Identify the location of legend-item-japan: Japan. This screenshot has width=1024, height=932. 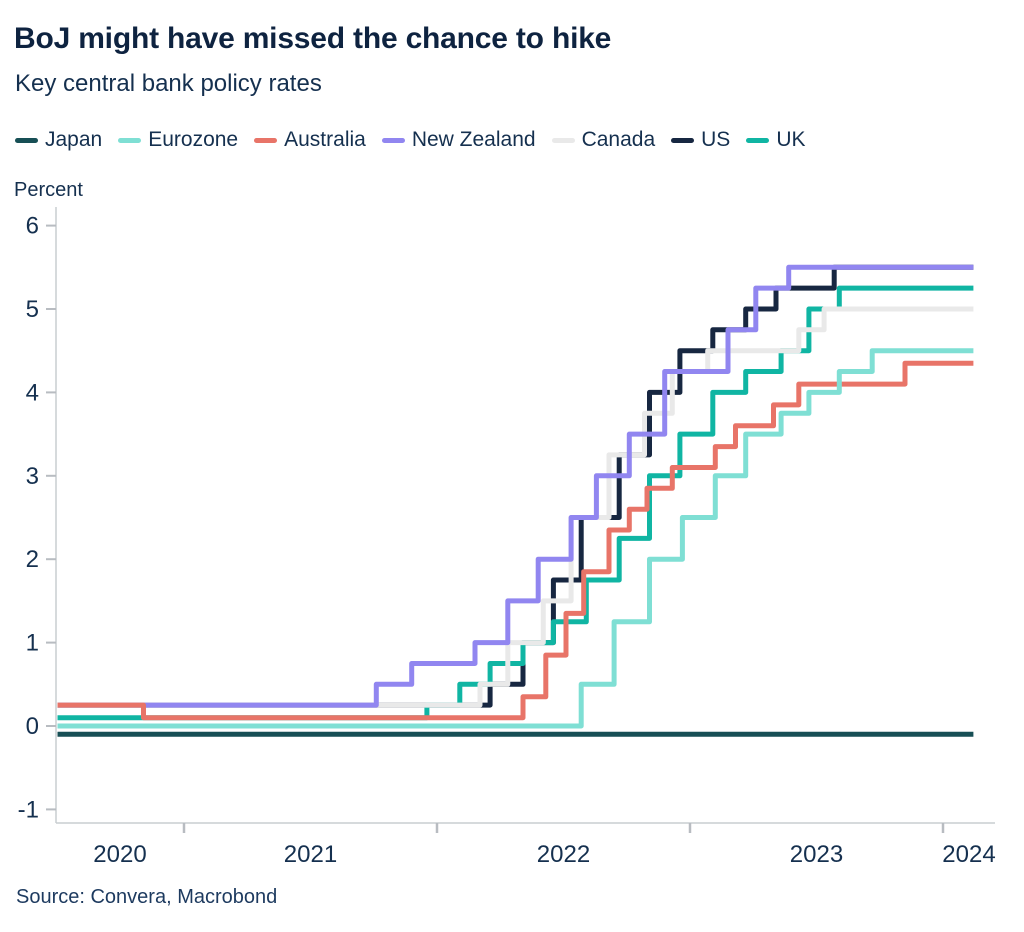
(58, 140).